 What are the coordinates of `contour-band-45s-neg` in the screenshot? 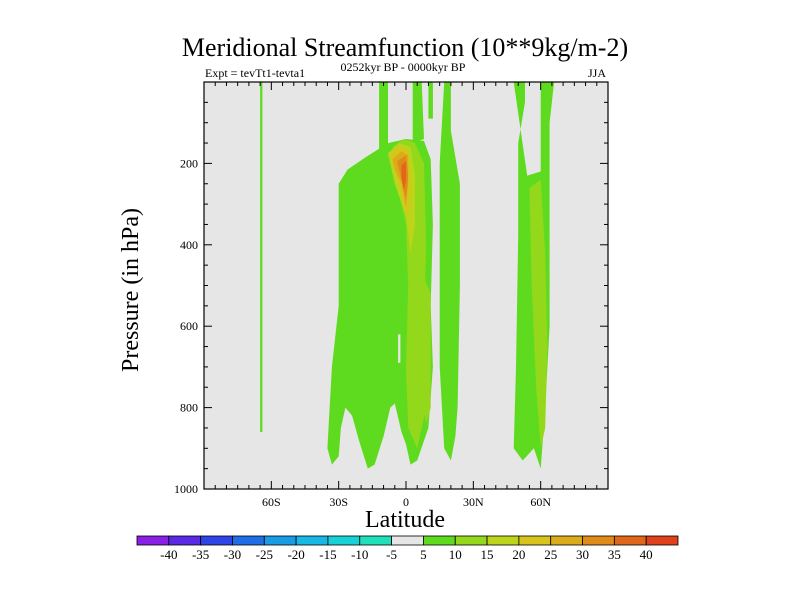 It's located at (305, 330).